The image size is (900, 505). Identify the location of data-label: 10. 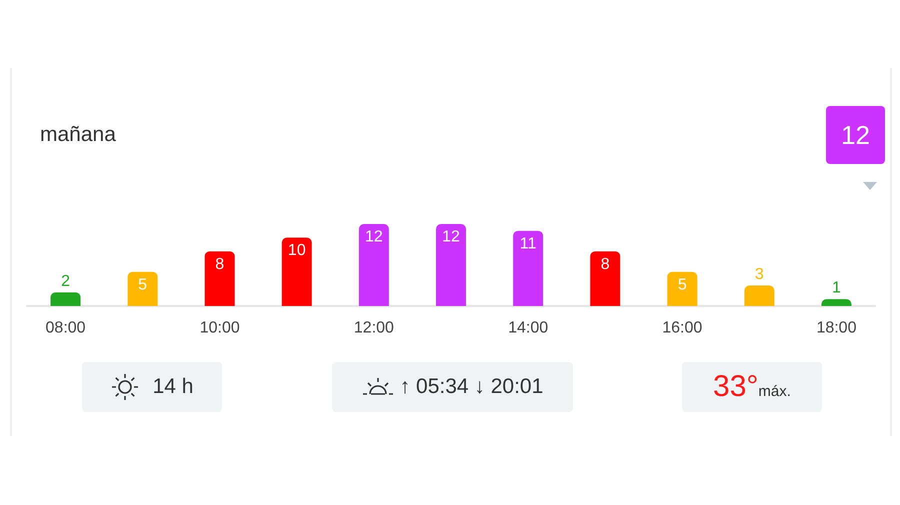
(297, 251).